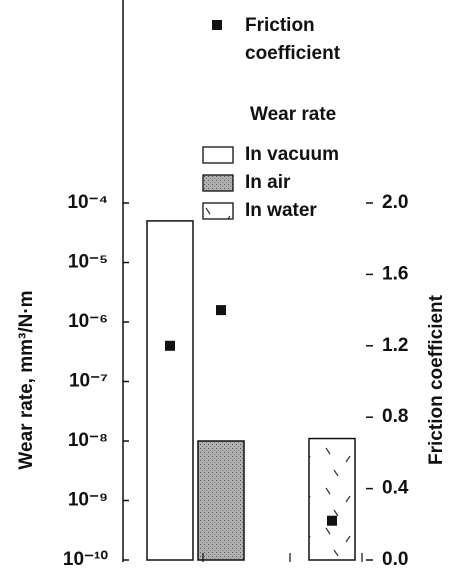 Image resolution: width=449 pixels, height=573 pixels. I want to click on y-tick-label: 10⁻⁹, so click(88, 500).